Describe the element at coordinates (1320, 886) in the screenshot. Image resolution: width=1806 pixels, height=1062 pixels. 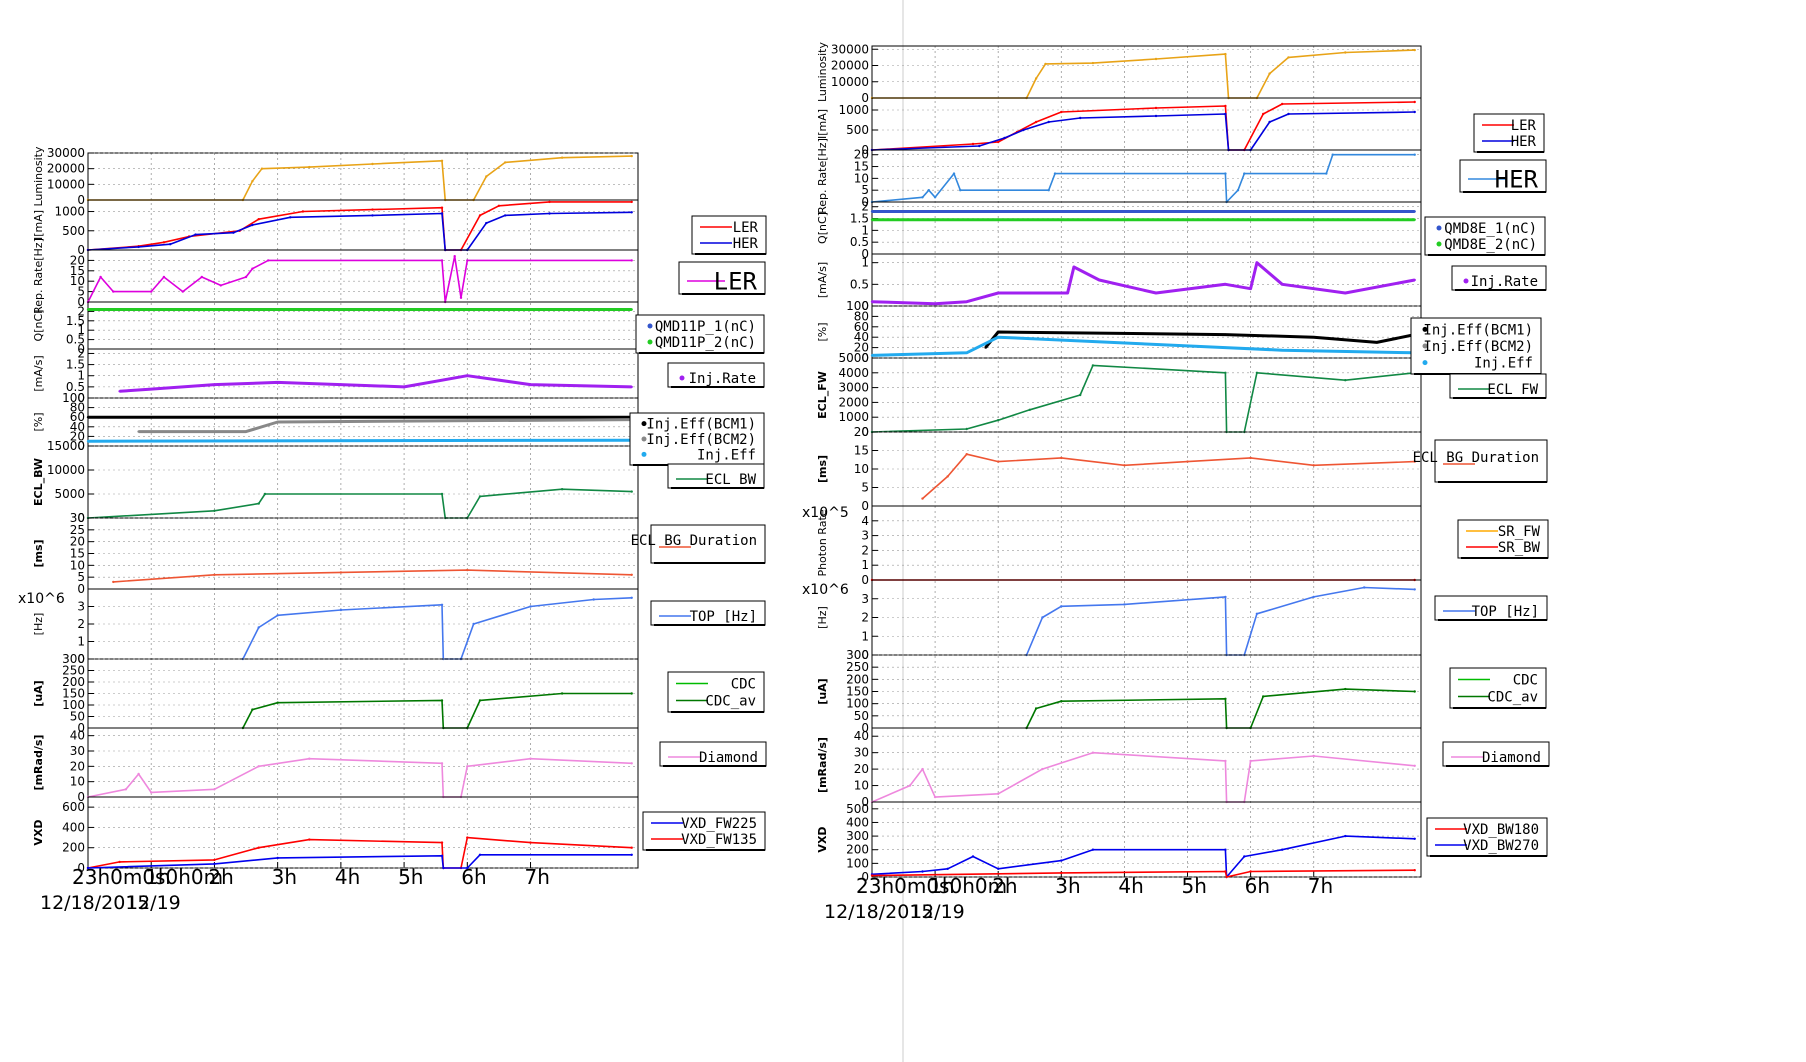
I see `time-tick-label: 7h` at that location.